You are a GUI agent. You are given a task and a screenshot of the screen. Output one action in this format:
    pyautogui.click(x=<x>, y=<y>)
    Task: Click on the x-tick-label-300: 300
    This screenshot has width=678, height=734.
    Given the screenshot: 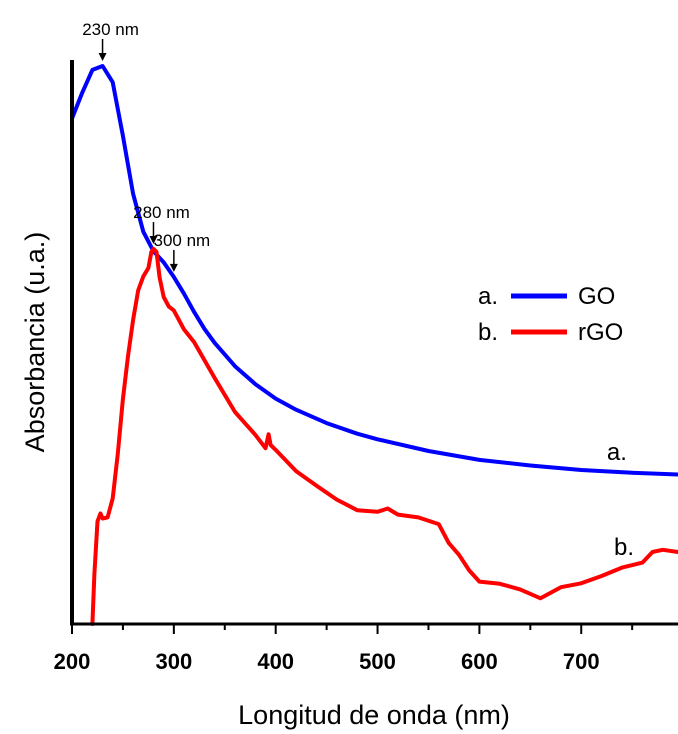 What is the action you would take?
    pyautogui.click(x=173, y=661)
    